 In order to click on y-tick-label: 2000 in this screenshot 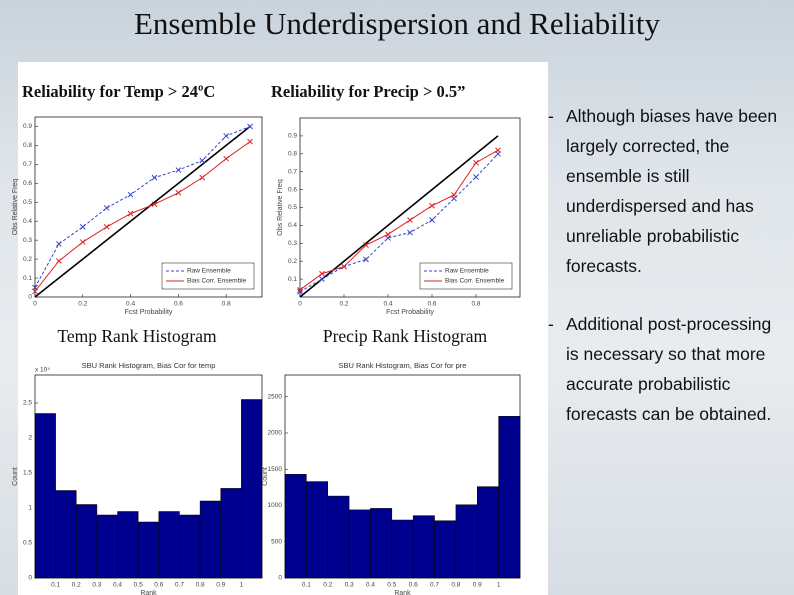, I will do `click(275, 433)`.